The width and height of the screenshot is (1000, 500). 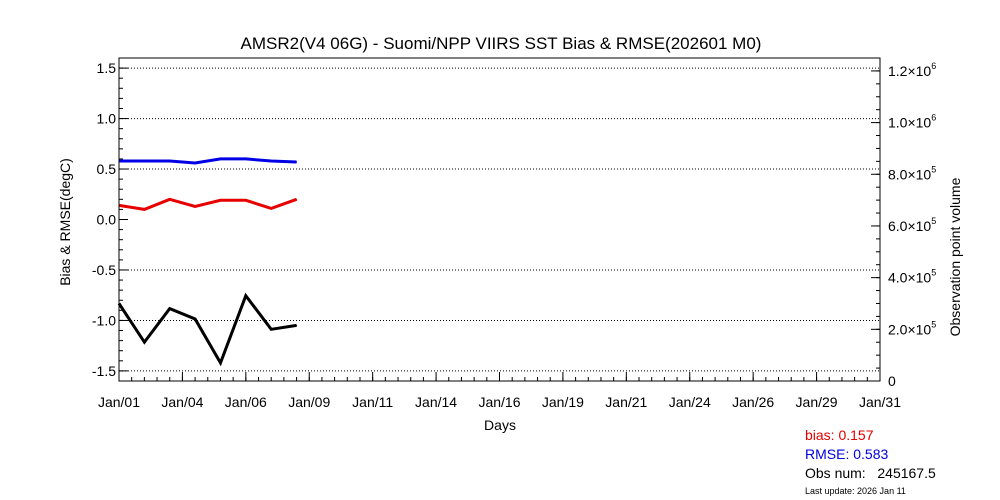 What do you see at coordinates (626, 402) in the screenshot?
I see `x-tick-label: Jan/21` at bounding box center [626, 402].